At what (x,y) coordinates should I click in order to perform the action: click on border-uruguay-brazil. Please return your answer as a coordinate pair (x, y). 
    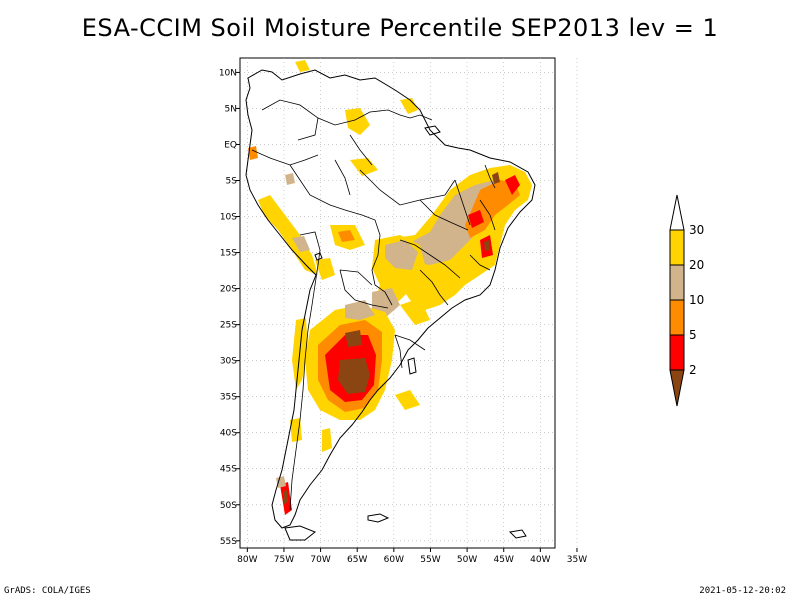
    Looking at the image, I should click on (410, 342).